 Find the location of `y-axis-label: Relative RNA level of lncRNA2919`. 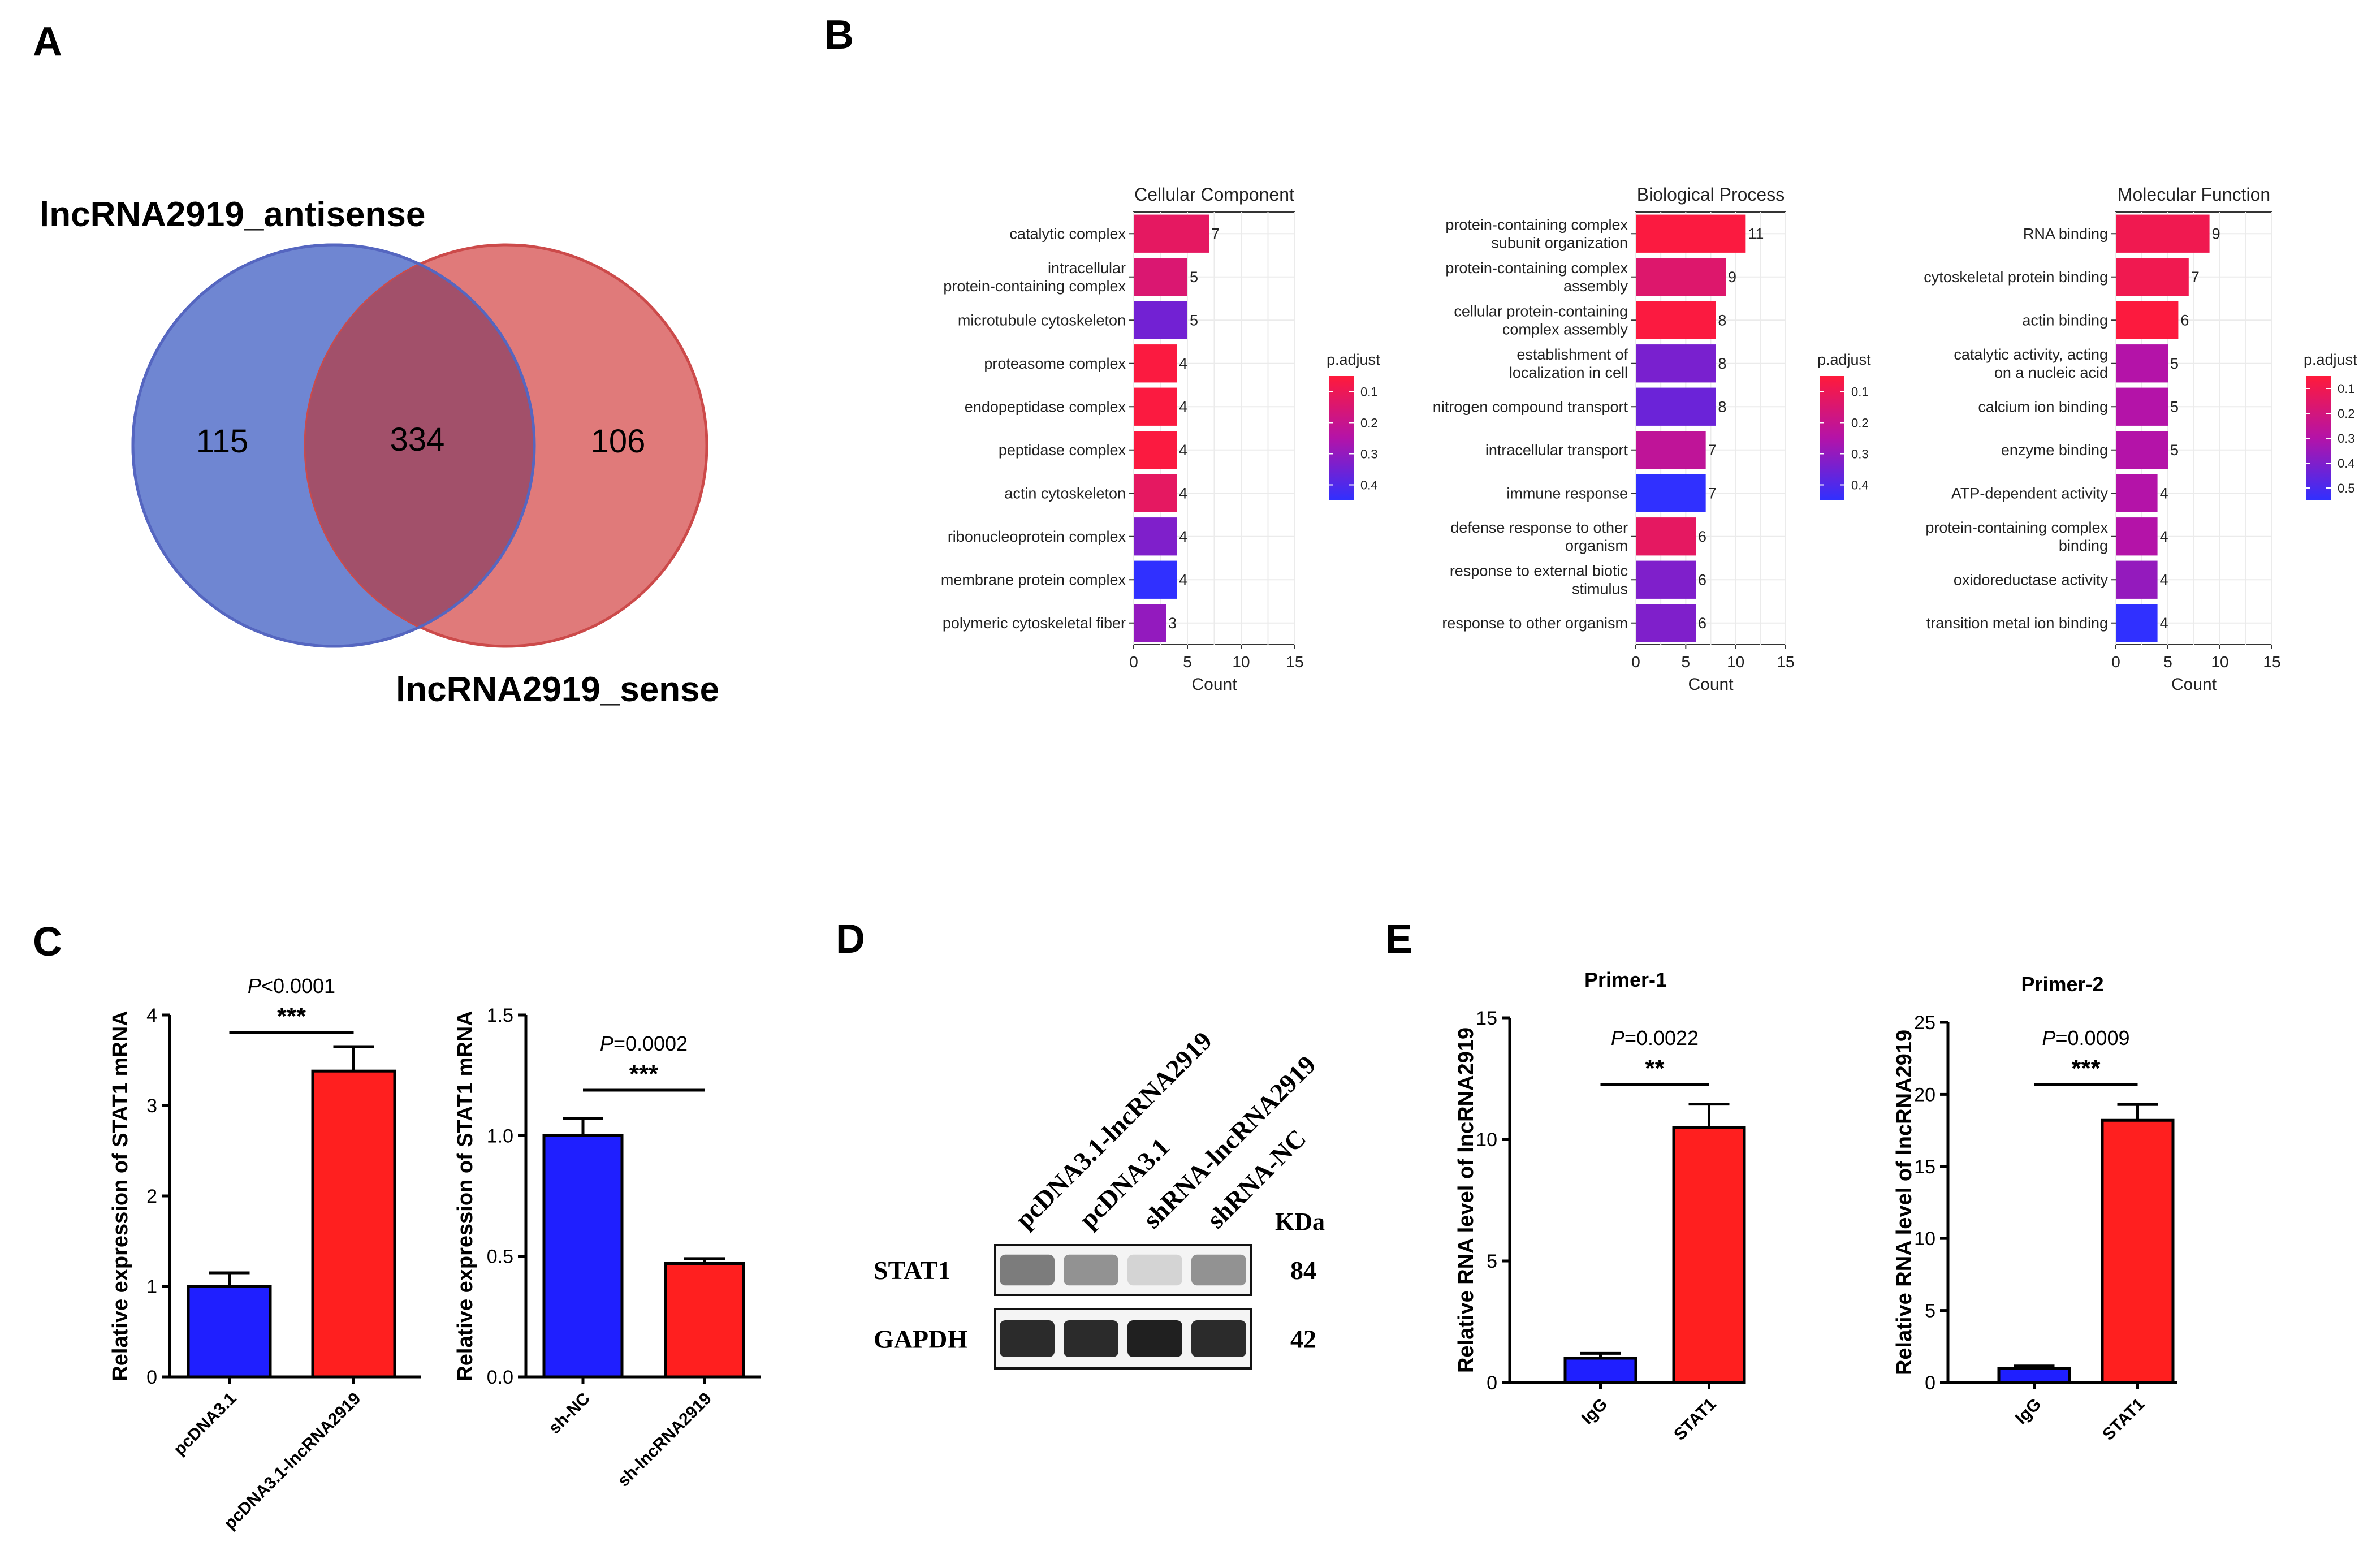

y-axis-label: Relative RNA level of lncRNA2919 is located at coordinates (1466, 1200).